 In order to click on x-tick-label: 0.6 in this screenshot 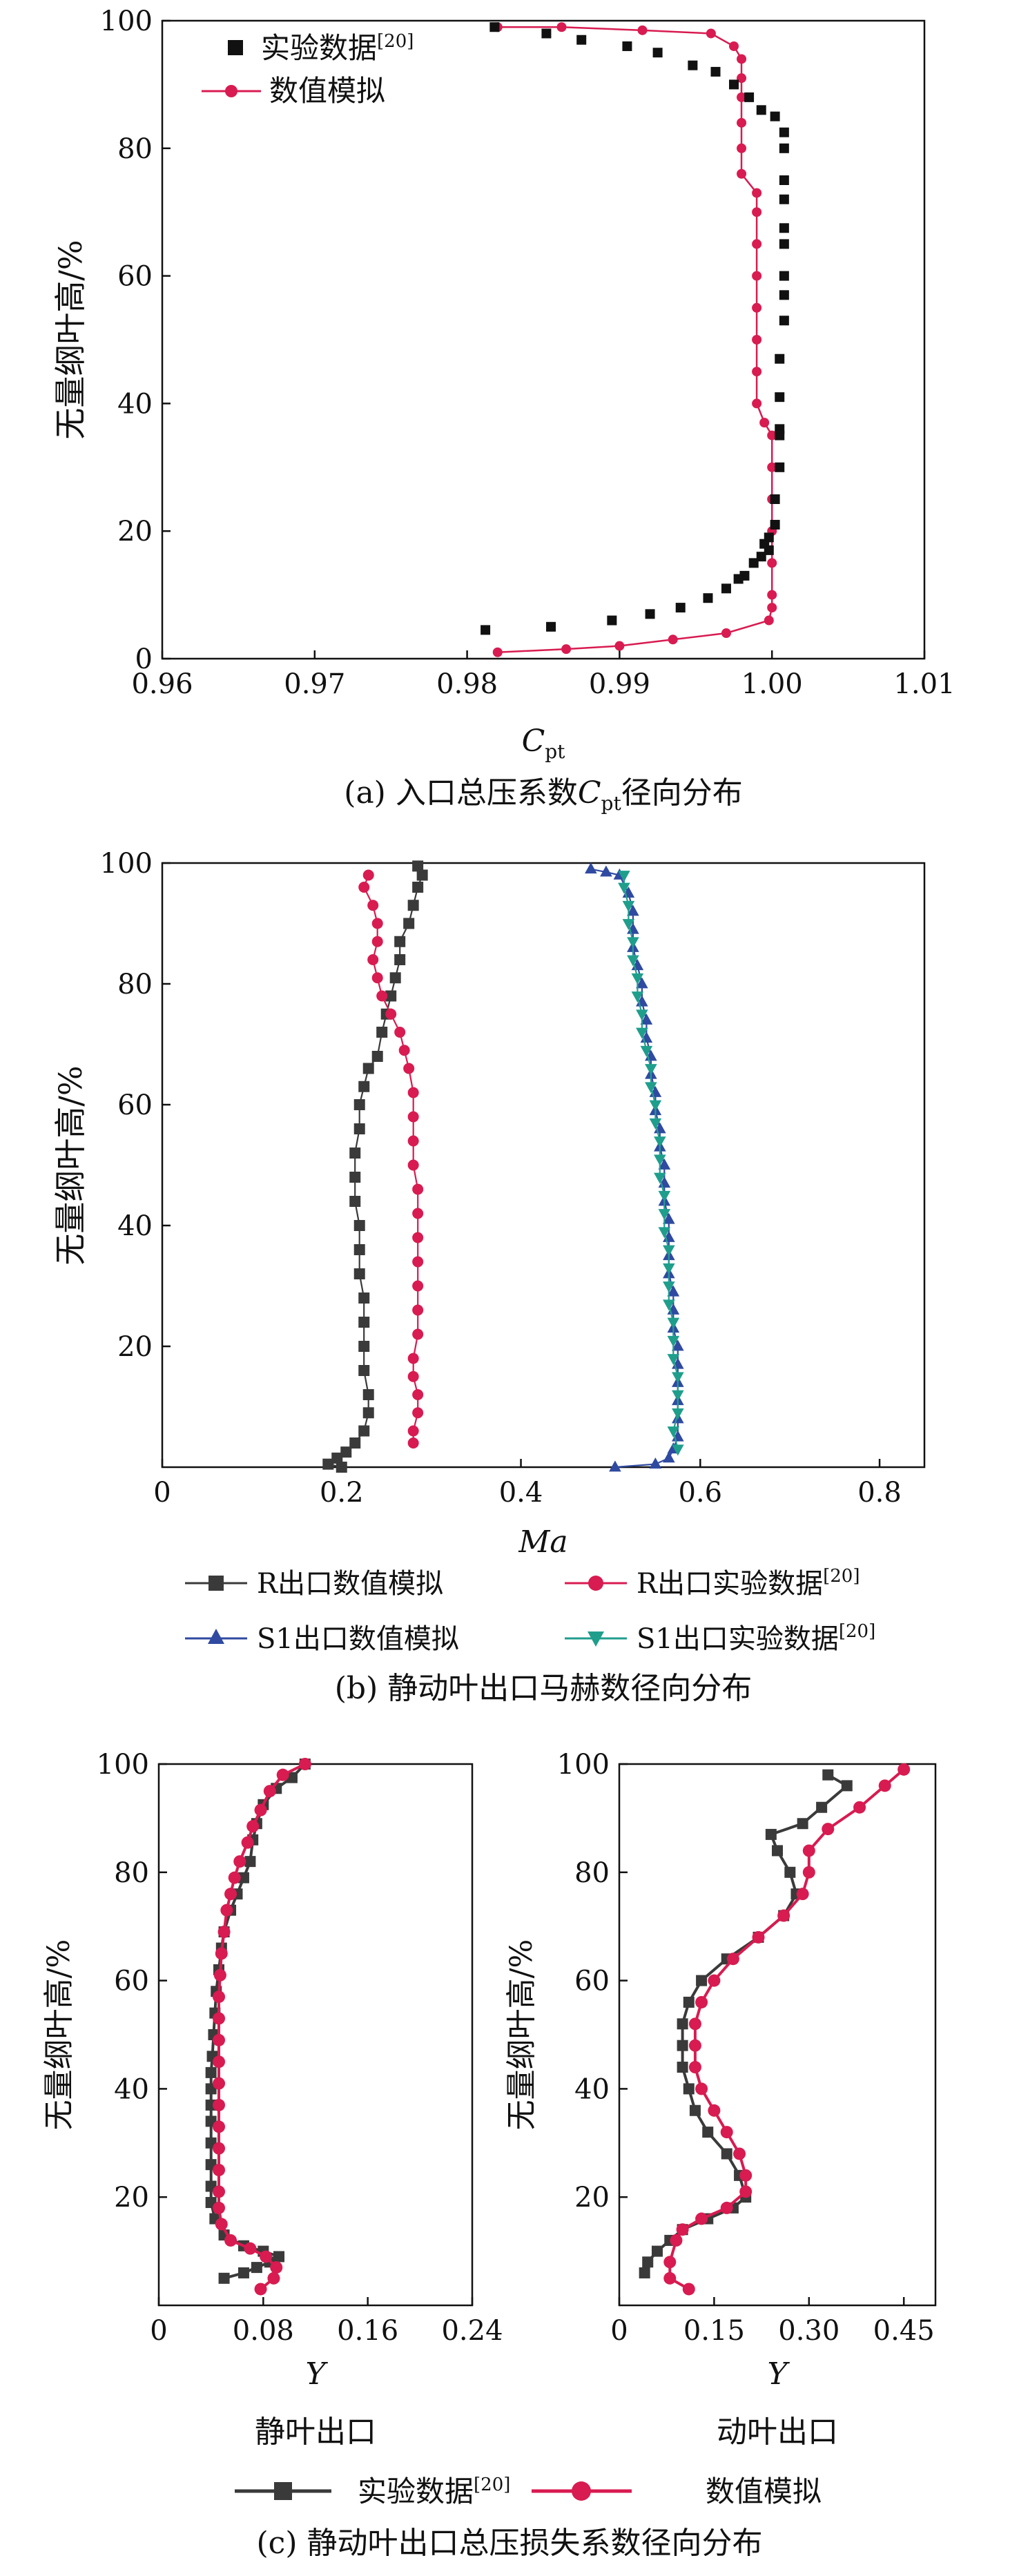, I will do `click(700, 1493)`.